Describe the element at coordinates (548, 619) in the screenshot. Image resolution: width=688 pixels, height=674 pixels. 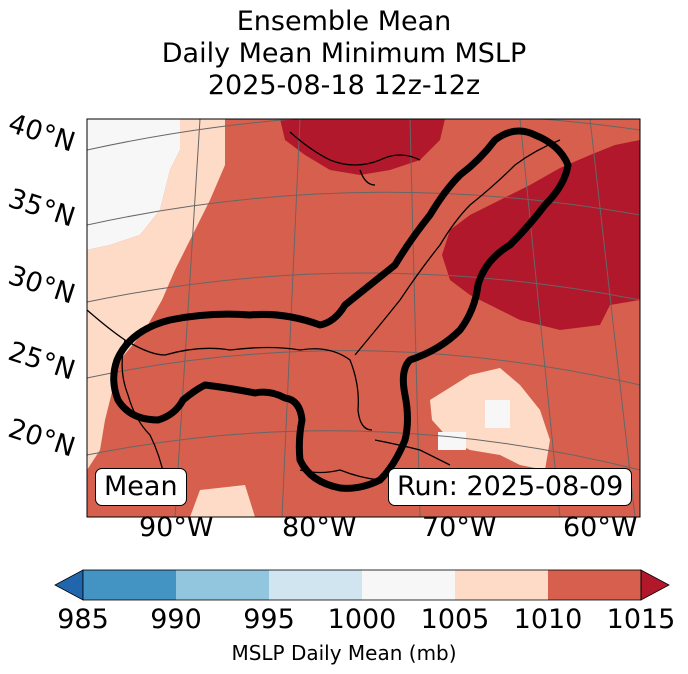
I see `colorbar-tick-1010: 1010` at that location.